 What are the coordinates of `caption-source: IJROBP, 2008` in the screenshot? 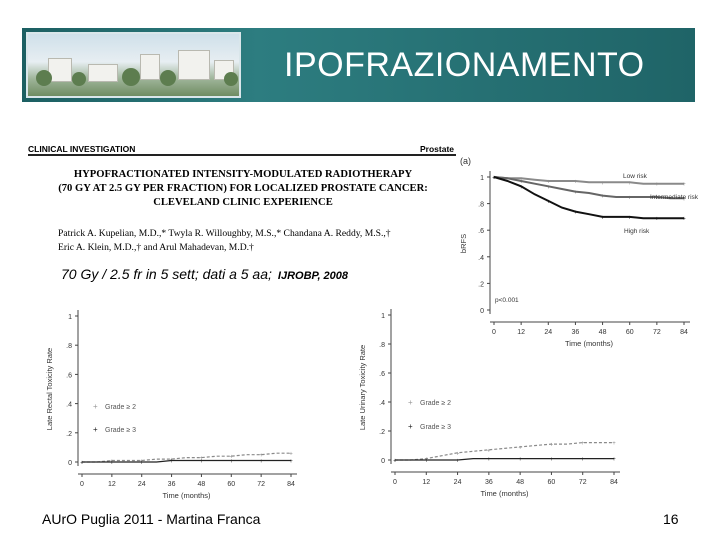 It's located at (313, 276).